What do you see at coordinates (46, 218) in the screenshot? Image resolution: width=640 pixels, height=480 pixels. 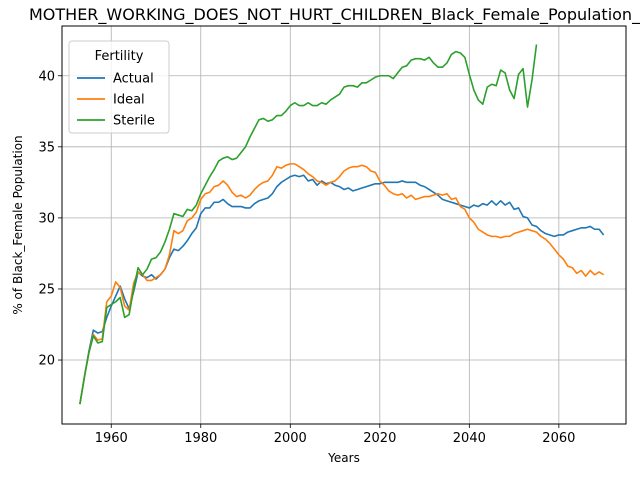 I see `y-tick-label: 30` at bounding box center [46, 218].